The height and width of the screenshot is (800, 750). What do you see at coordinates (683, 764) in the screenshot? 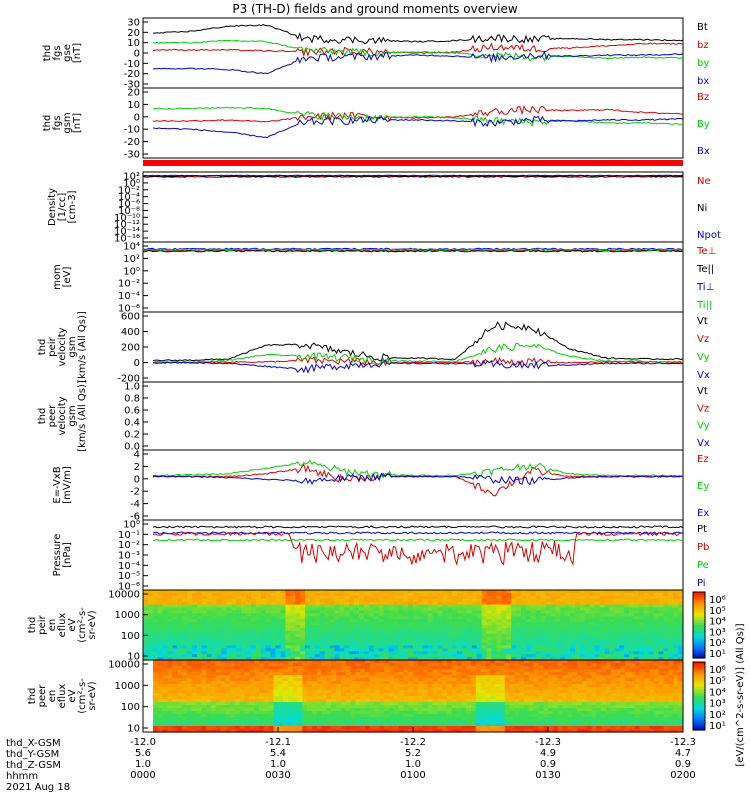
I see `x-tick-z-gsm: 0.9` at bounding box center [683, 764].